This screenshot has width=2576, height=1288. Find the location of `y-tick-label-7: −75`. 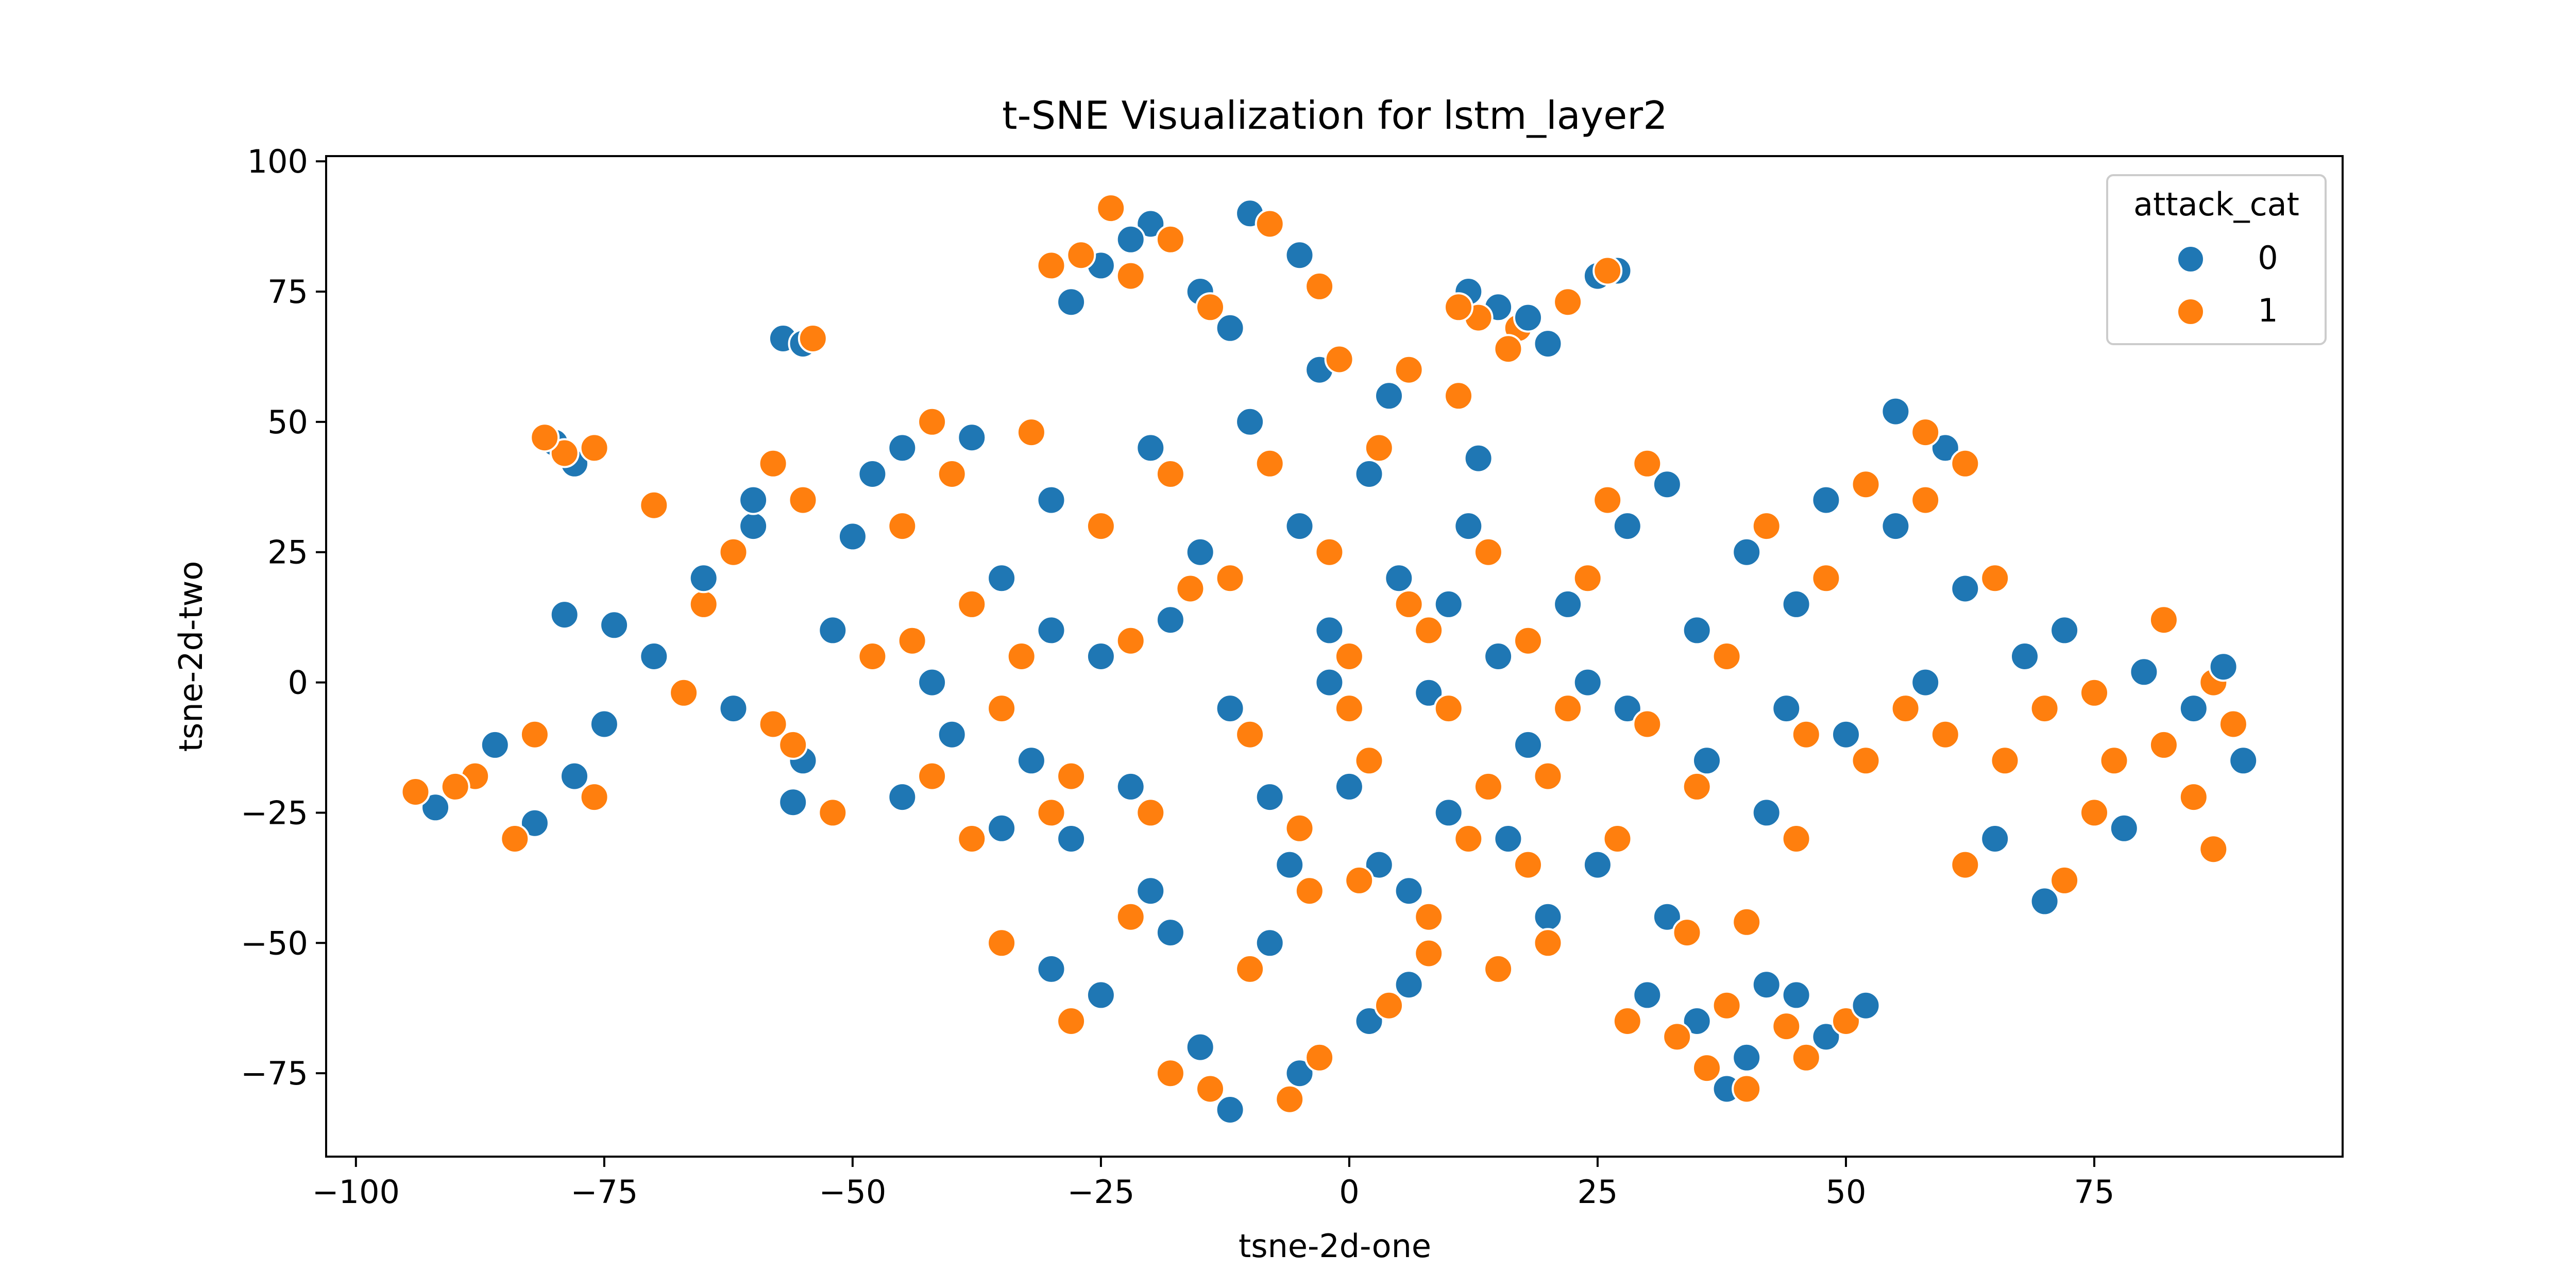

y-tick-label-7: −75 is located at coordinates (274, 1073).